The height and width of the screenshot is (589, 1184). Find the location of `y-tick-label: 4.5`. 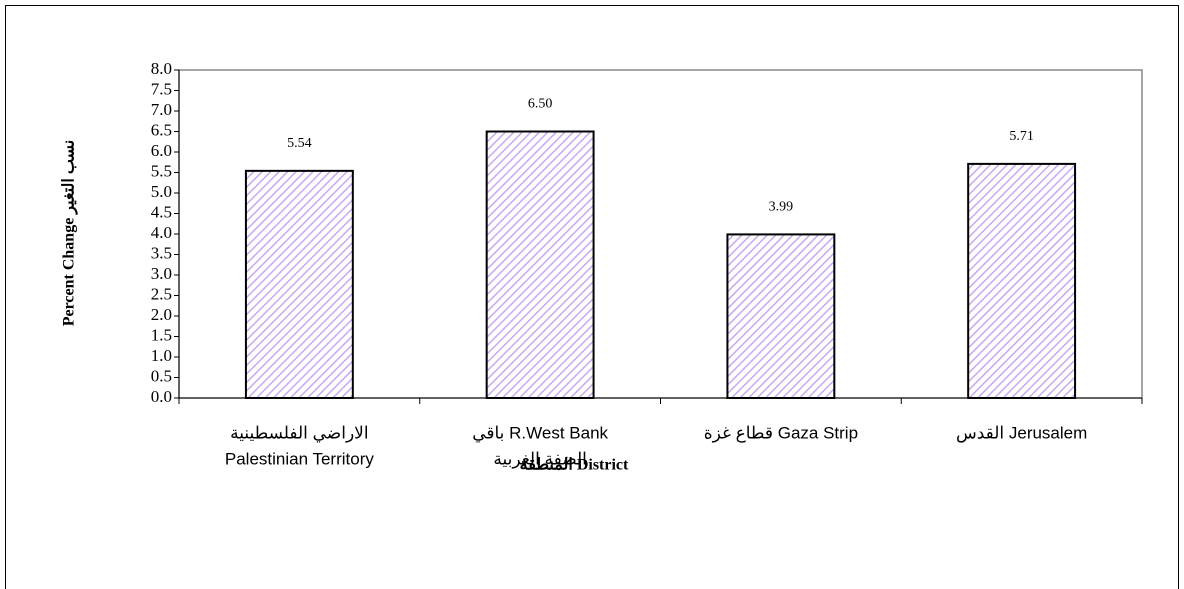

y-tick-label: 4.5 is located at coordinates (161, 211).